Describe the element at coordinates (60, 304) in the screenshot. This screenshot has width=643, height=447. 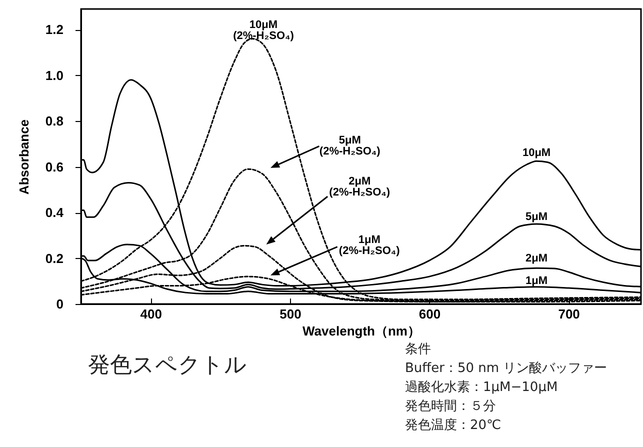
I see `y-tick-label: 0` at that location.